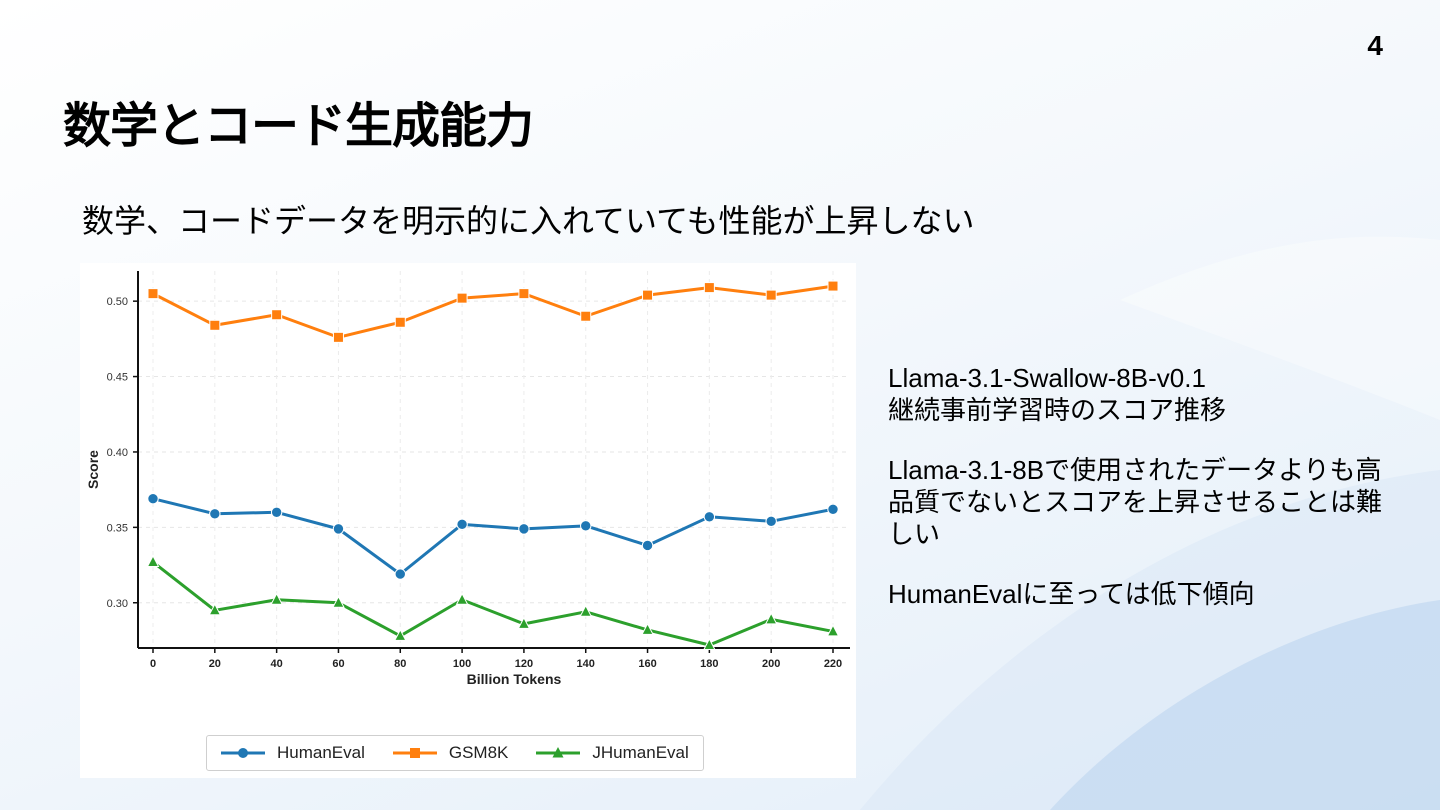 This screenshot has height=810, width=1440. Describe the element at coordinates (243, 753) in the screenshot. I see `legend-swatch-humaneval` at that location.